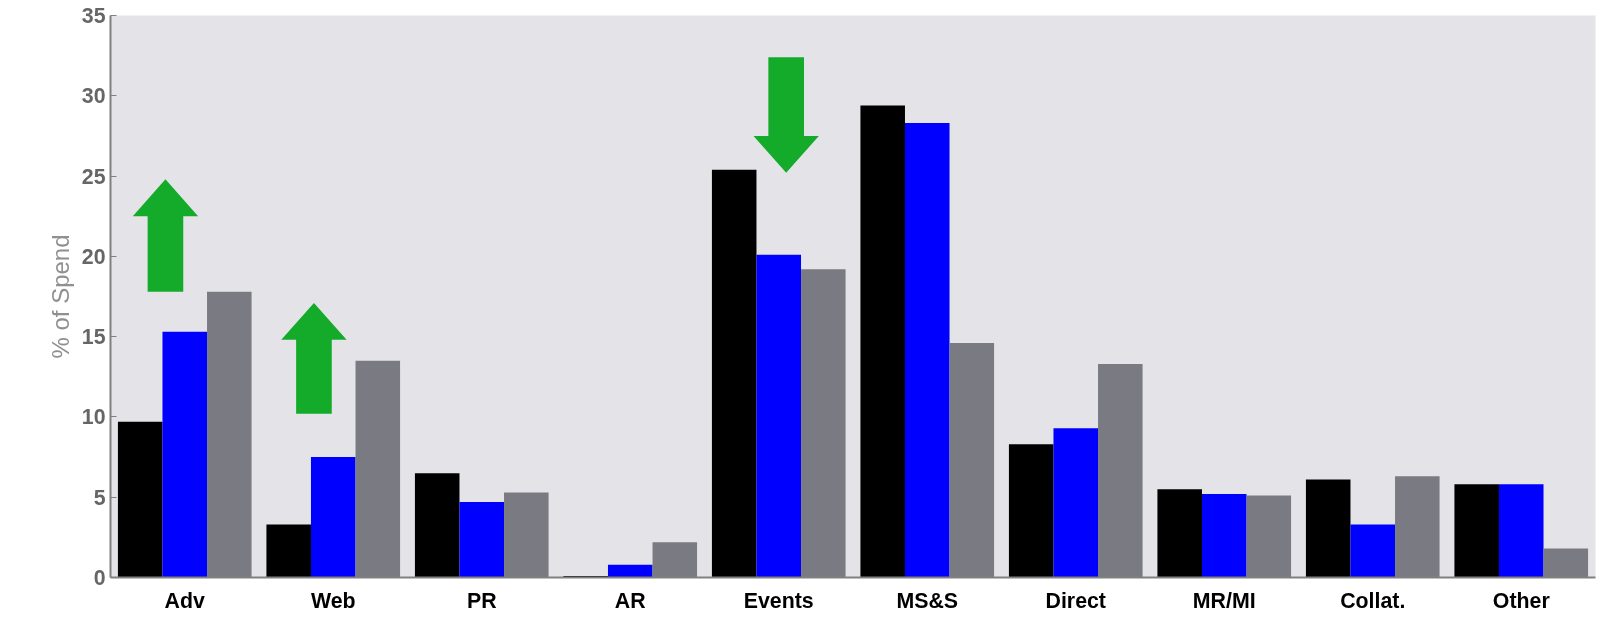 The image size is (1610, 624). I want to click on x-tick-label: Collat., so click(1373, 600).